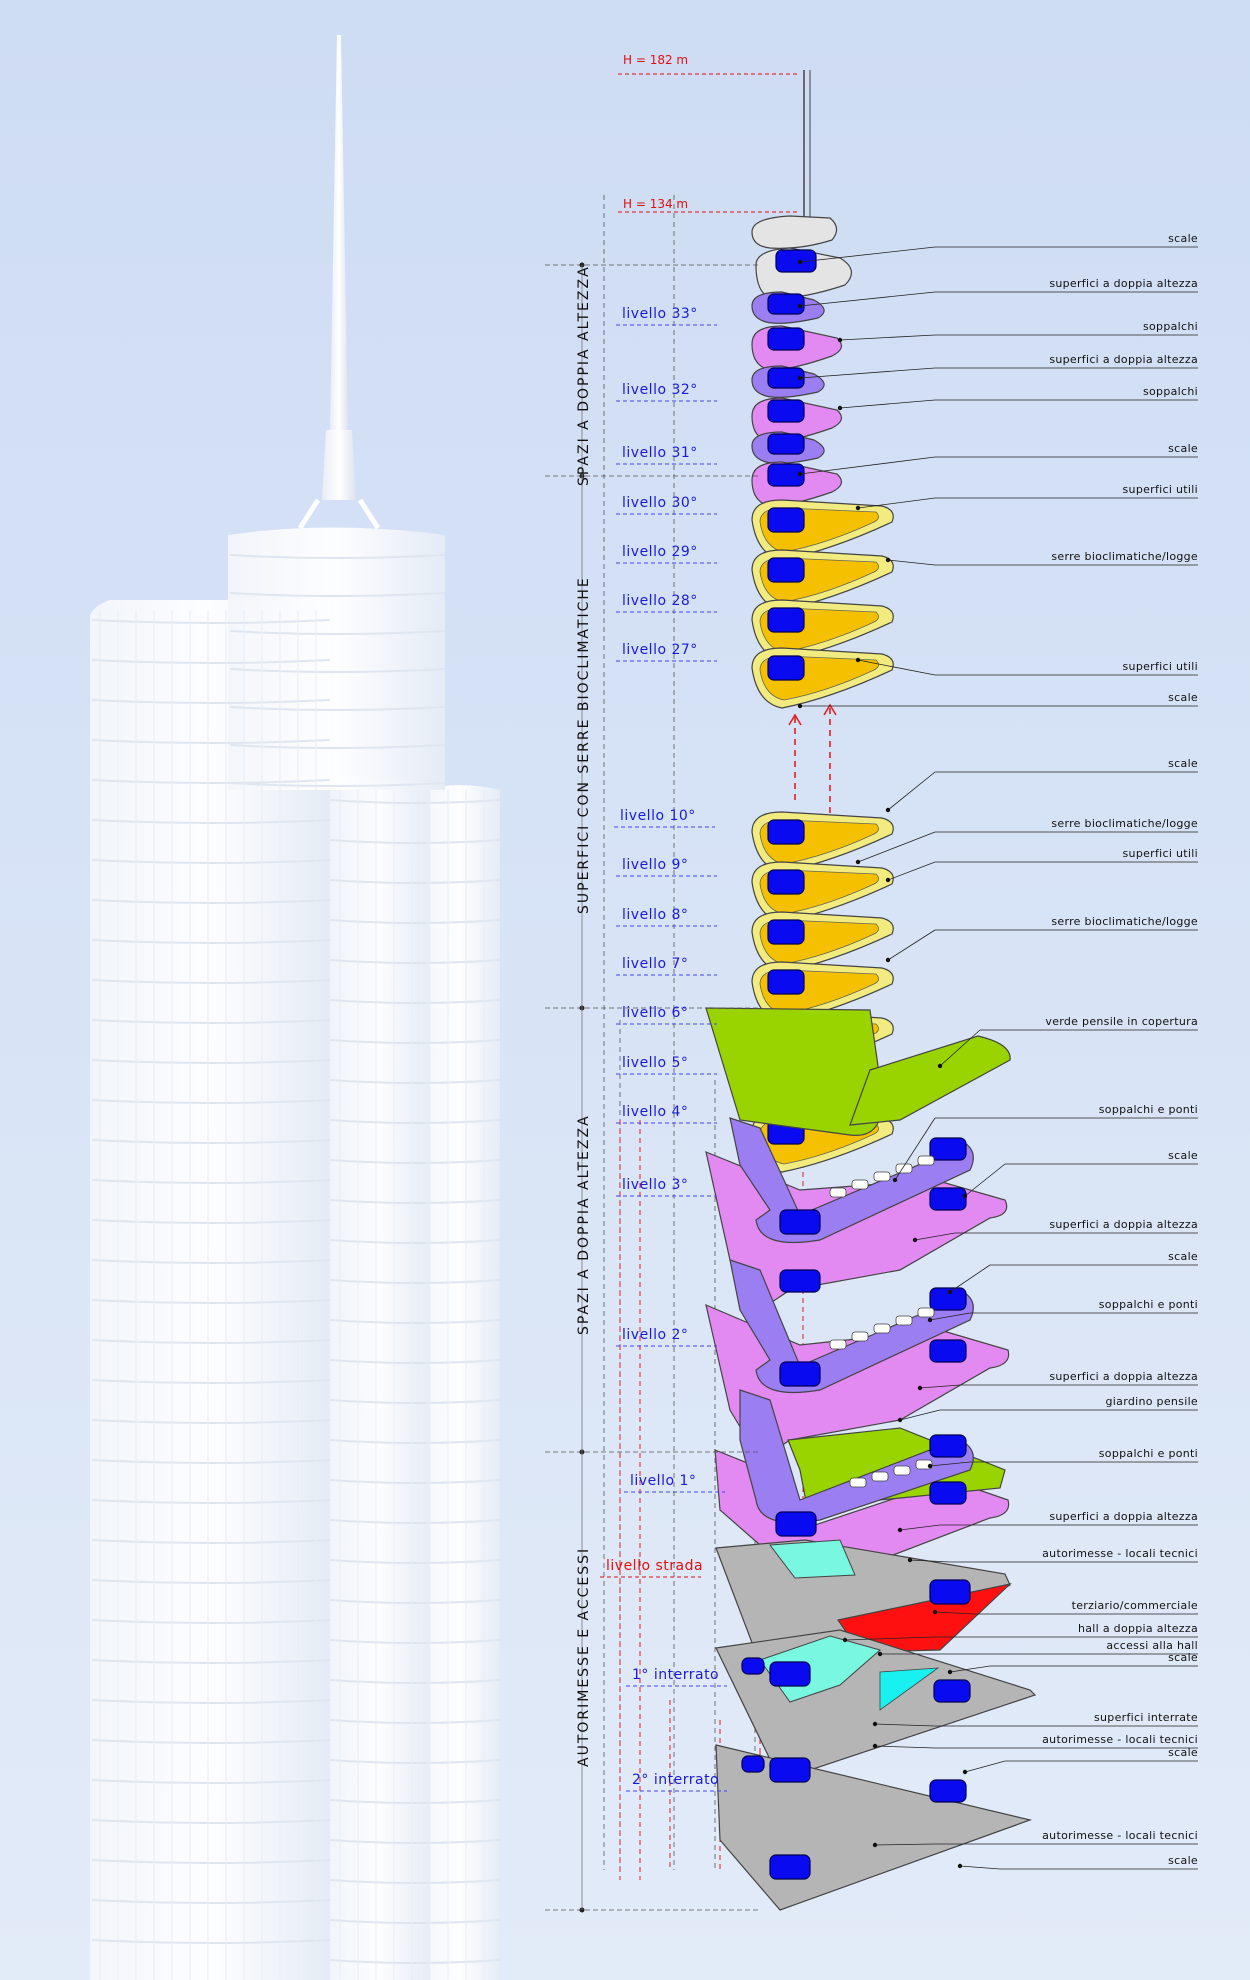 The image size is (1250, 1980). What do you see at coordinates (655, 1063) in the screenshot?
I see `level-label-12: livello 5°` at bounding box center [655, 1063].